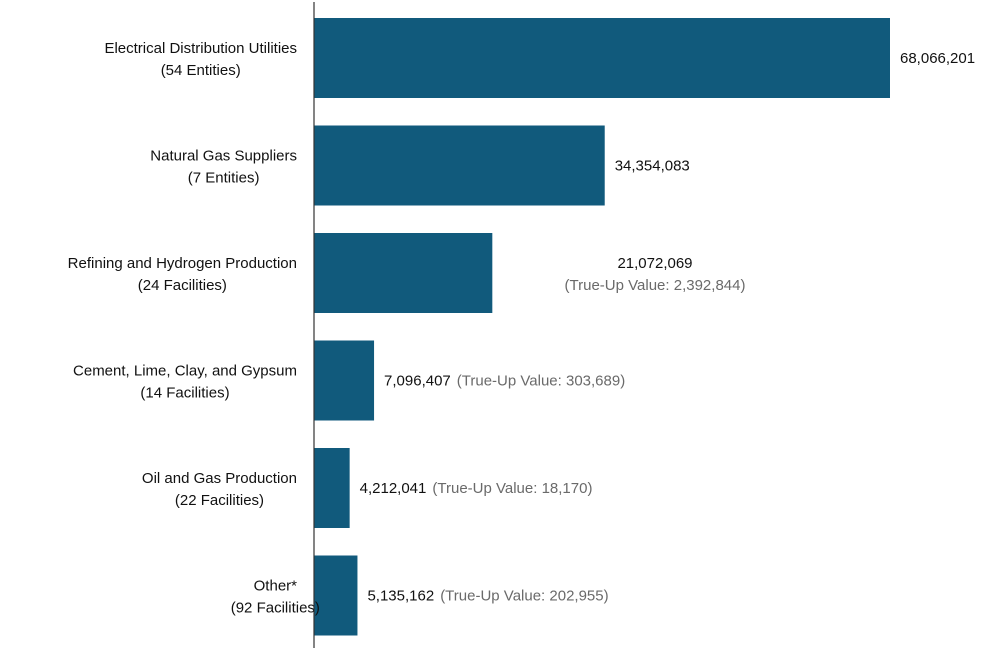 This screenshot has height=648, width=990. What do you see at coordinates (223, 156) in the screenshot?
I see `category-label: Natural Gas Suppliers` at bounding box center [223, 156].